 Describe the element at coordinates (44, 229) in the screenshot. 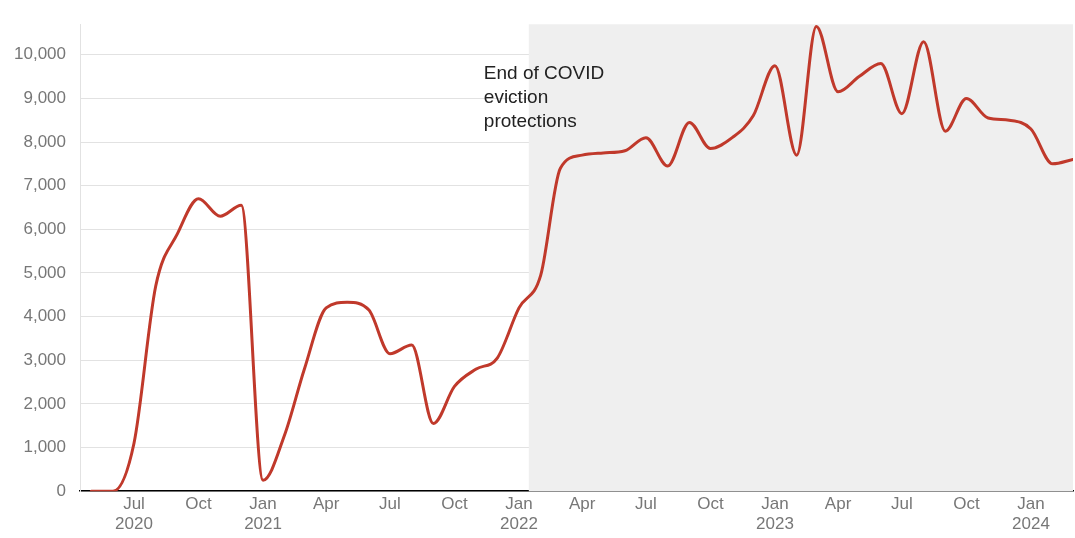

I see `y-tick-label: 6,000` at that location.